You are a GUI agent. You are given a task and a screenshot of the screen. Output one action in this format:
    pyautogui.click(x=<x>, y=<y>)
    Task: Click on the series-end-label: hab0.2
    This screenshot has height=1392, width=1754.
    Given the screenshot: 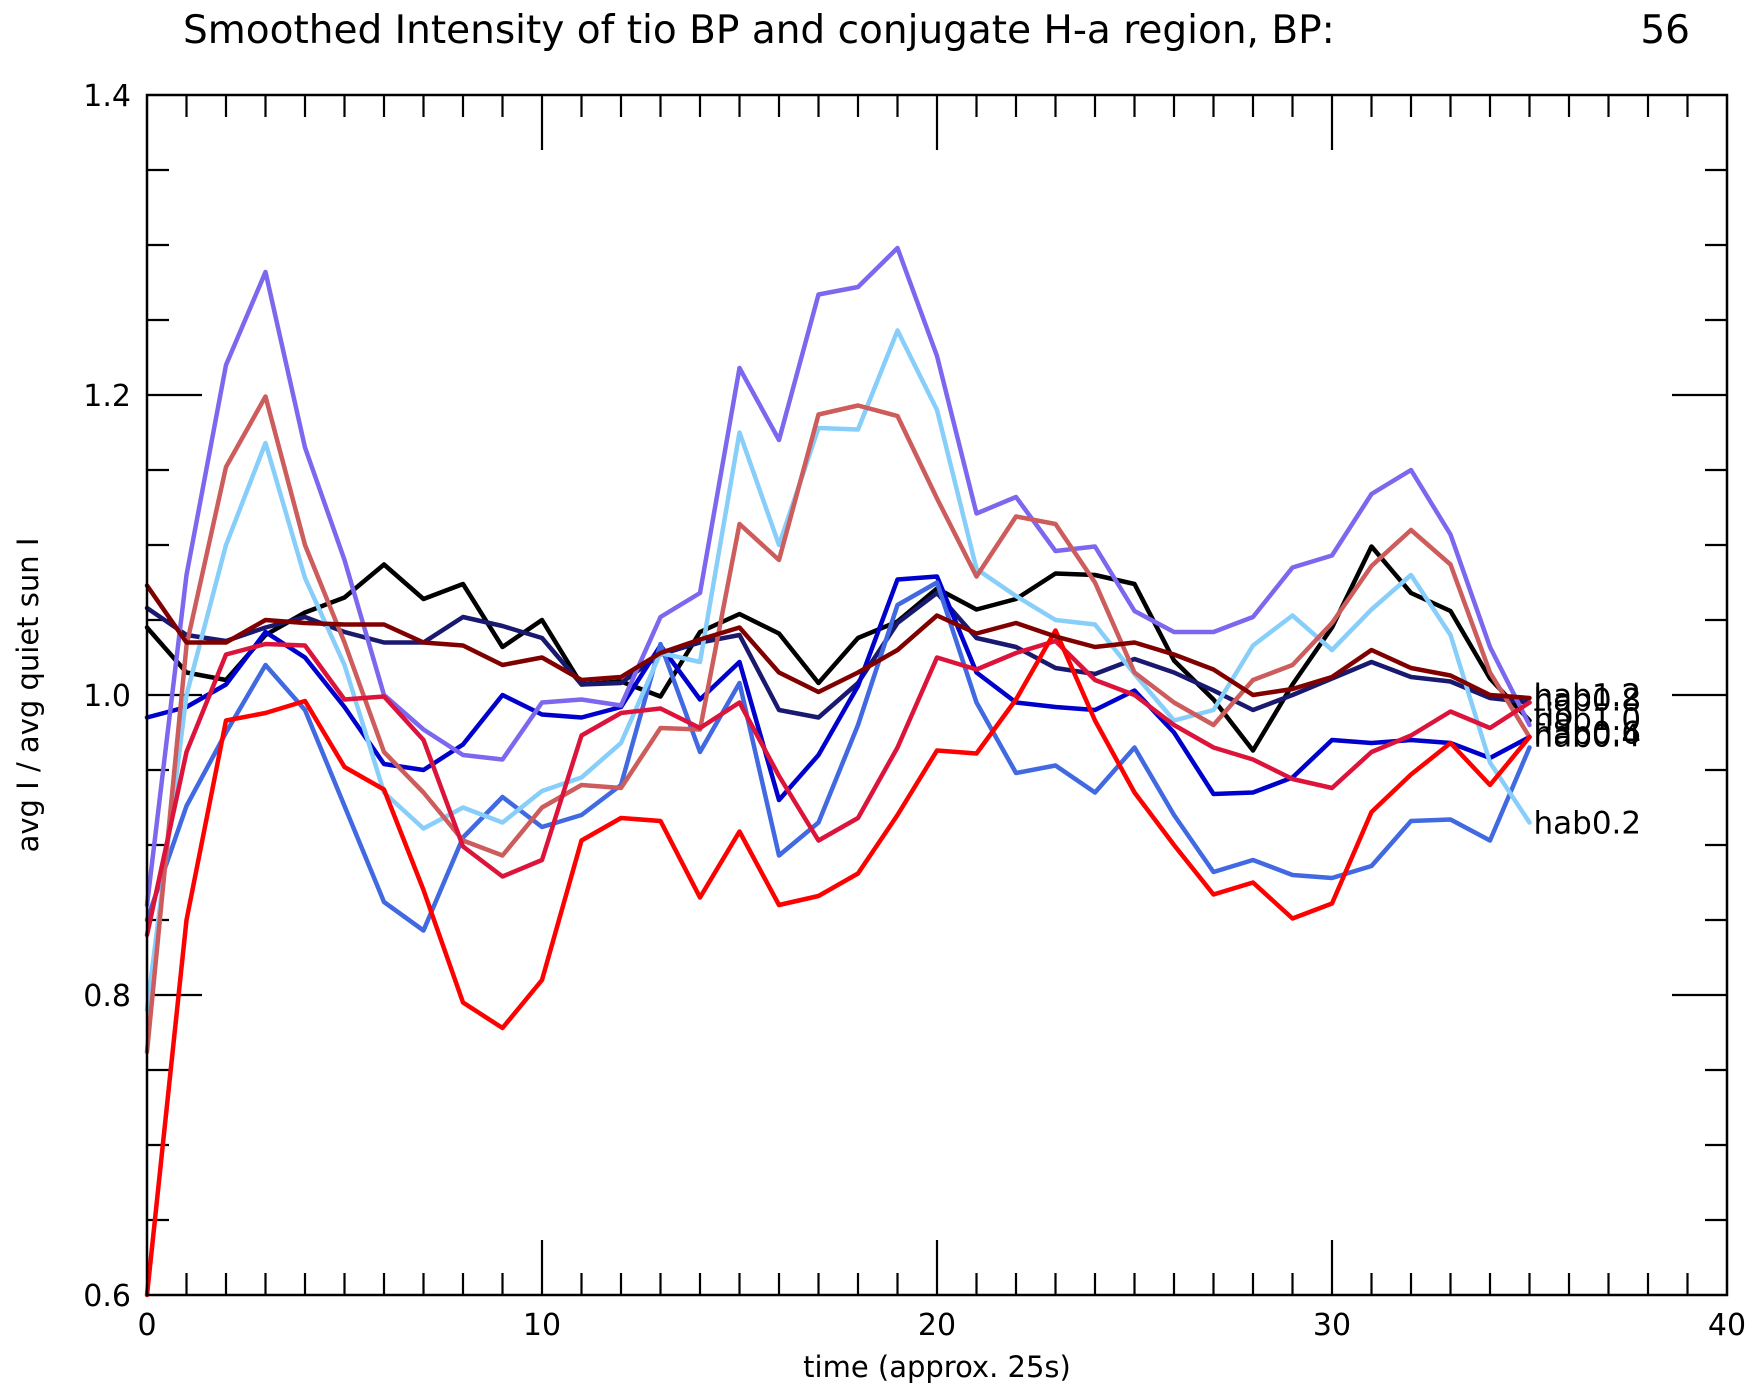 What is the action you would take?
    pyautogui.click(x=1588, y=824)
    